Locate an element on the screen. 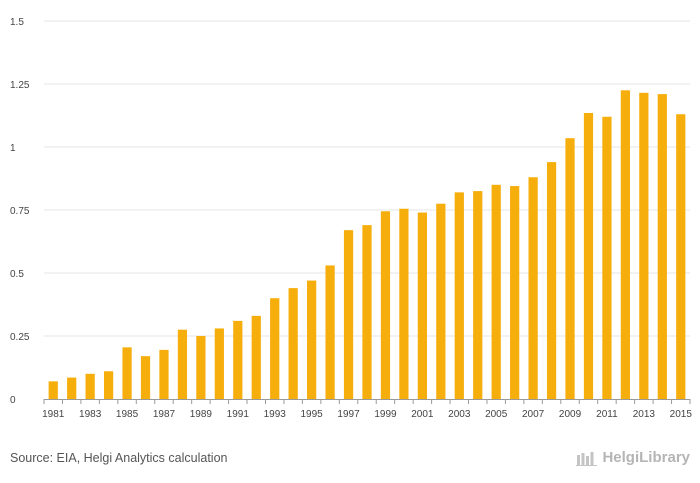 Image resolution: width=700 pixels, height=483 pixels. bar-1982 is located at coordinates (72, 388).